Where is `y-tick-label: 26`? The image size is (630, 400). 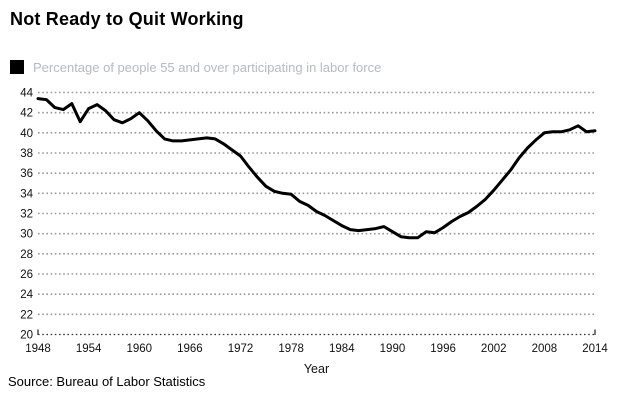
y-tick-label: 26 is located at coordinates (26, 275).